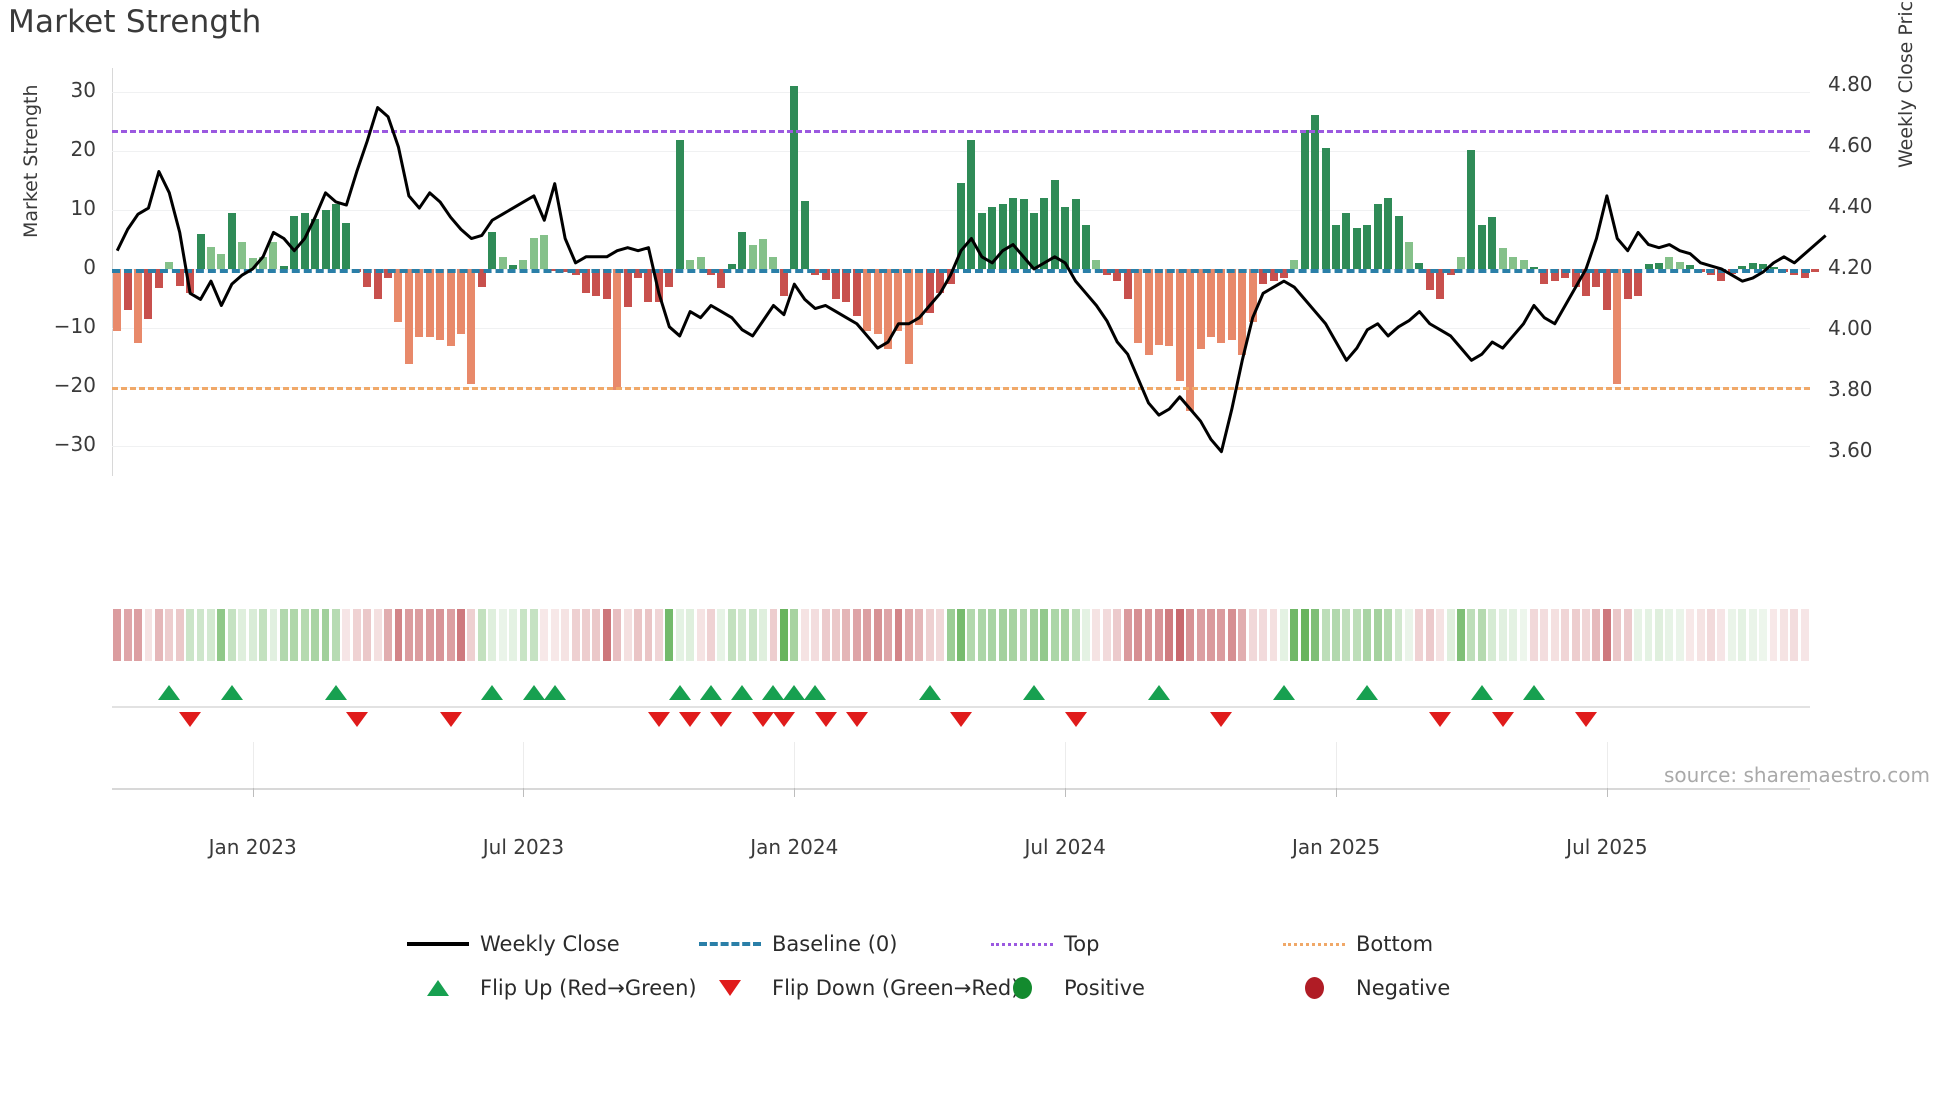  Describe the element at coordinates (1126, 944) in the screenshot. I see `legend-item-top: Top` at that location.